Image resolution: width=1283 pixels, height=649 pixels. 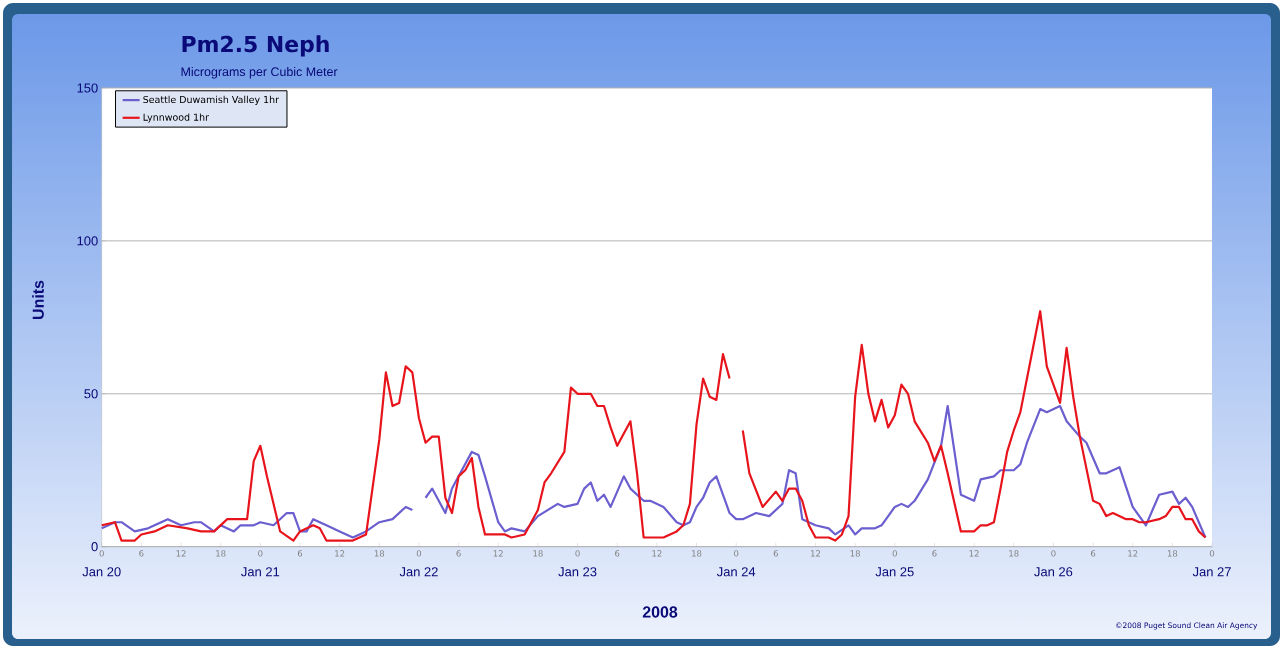 I want to click on text: Jan 24, so click(x=736, y=572).